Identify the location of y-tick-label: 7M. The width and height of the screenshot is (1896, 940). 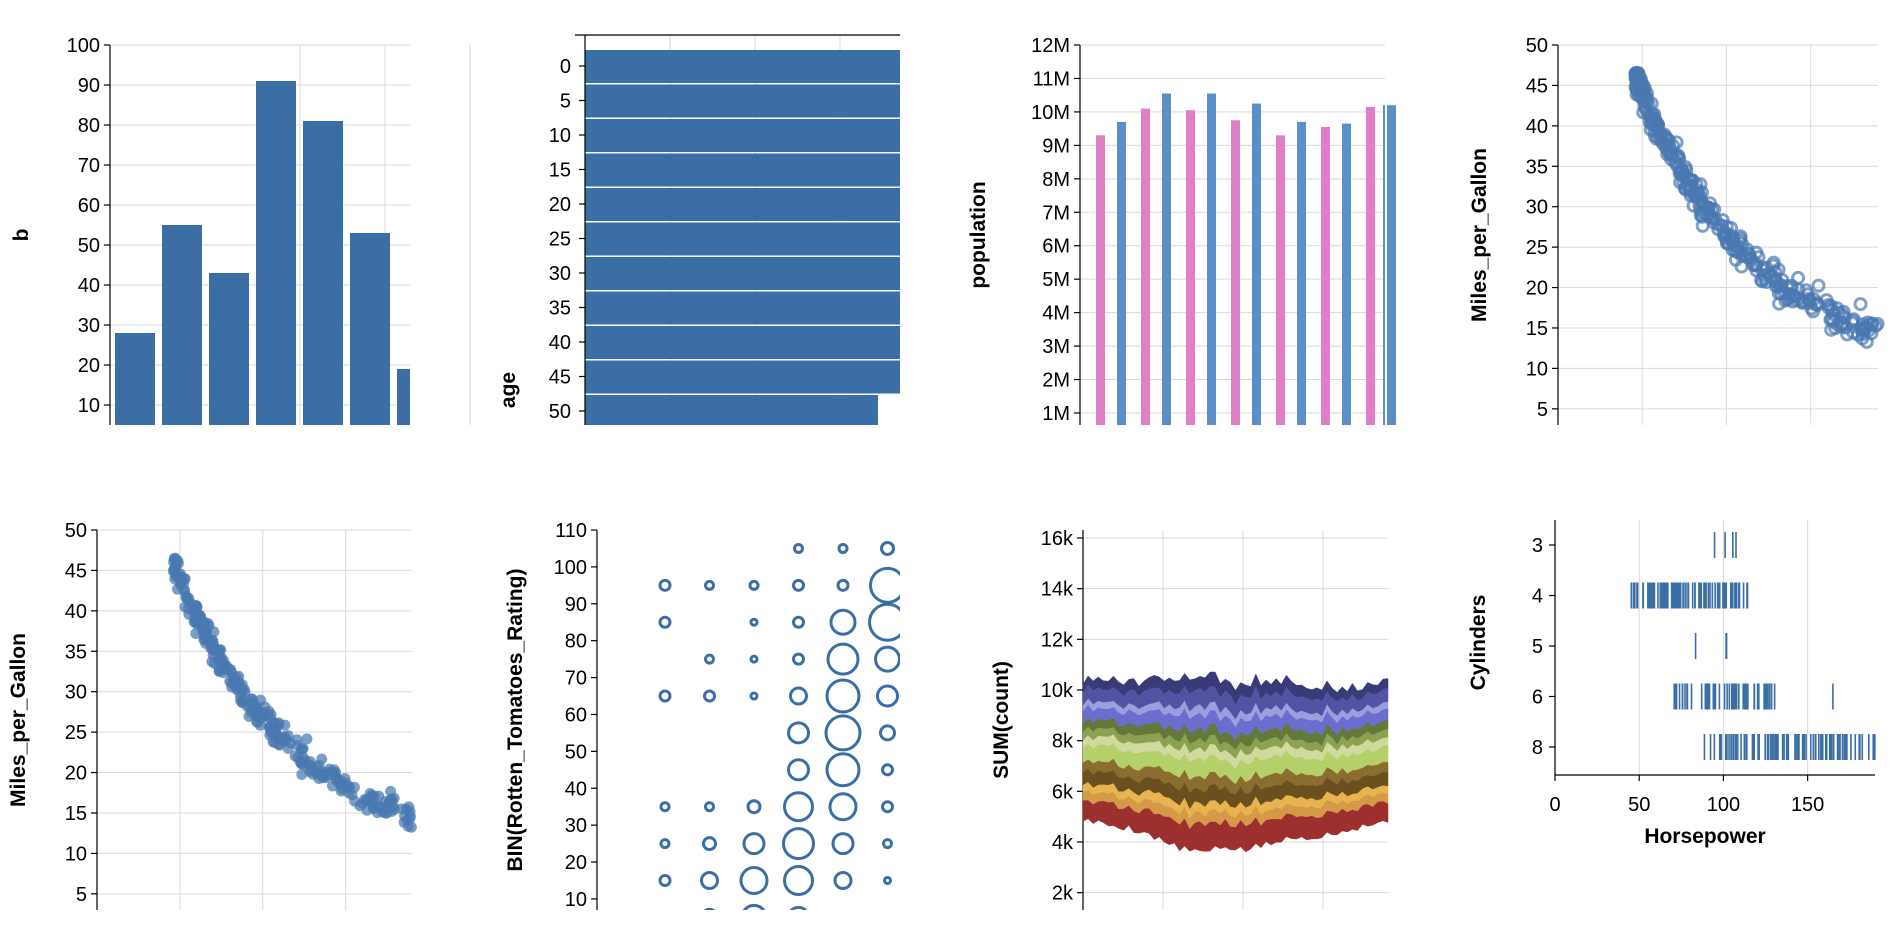
(1056, 213).